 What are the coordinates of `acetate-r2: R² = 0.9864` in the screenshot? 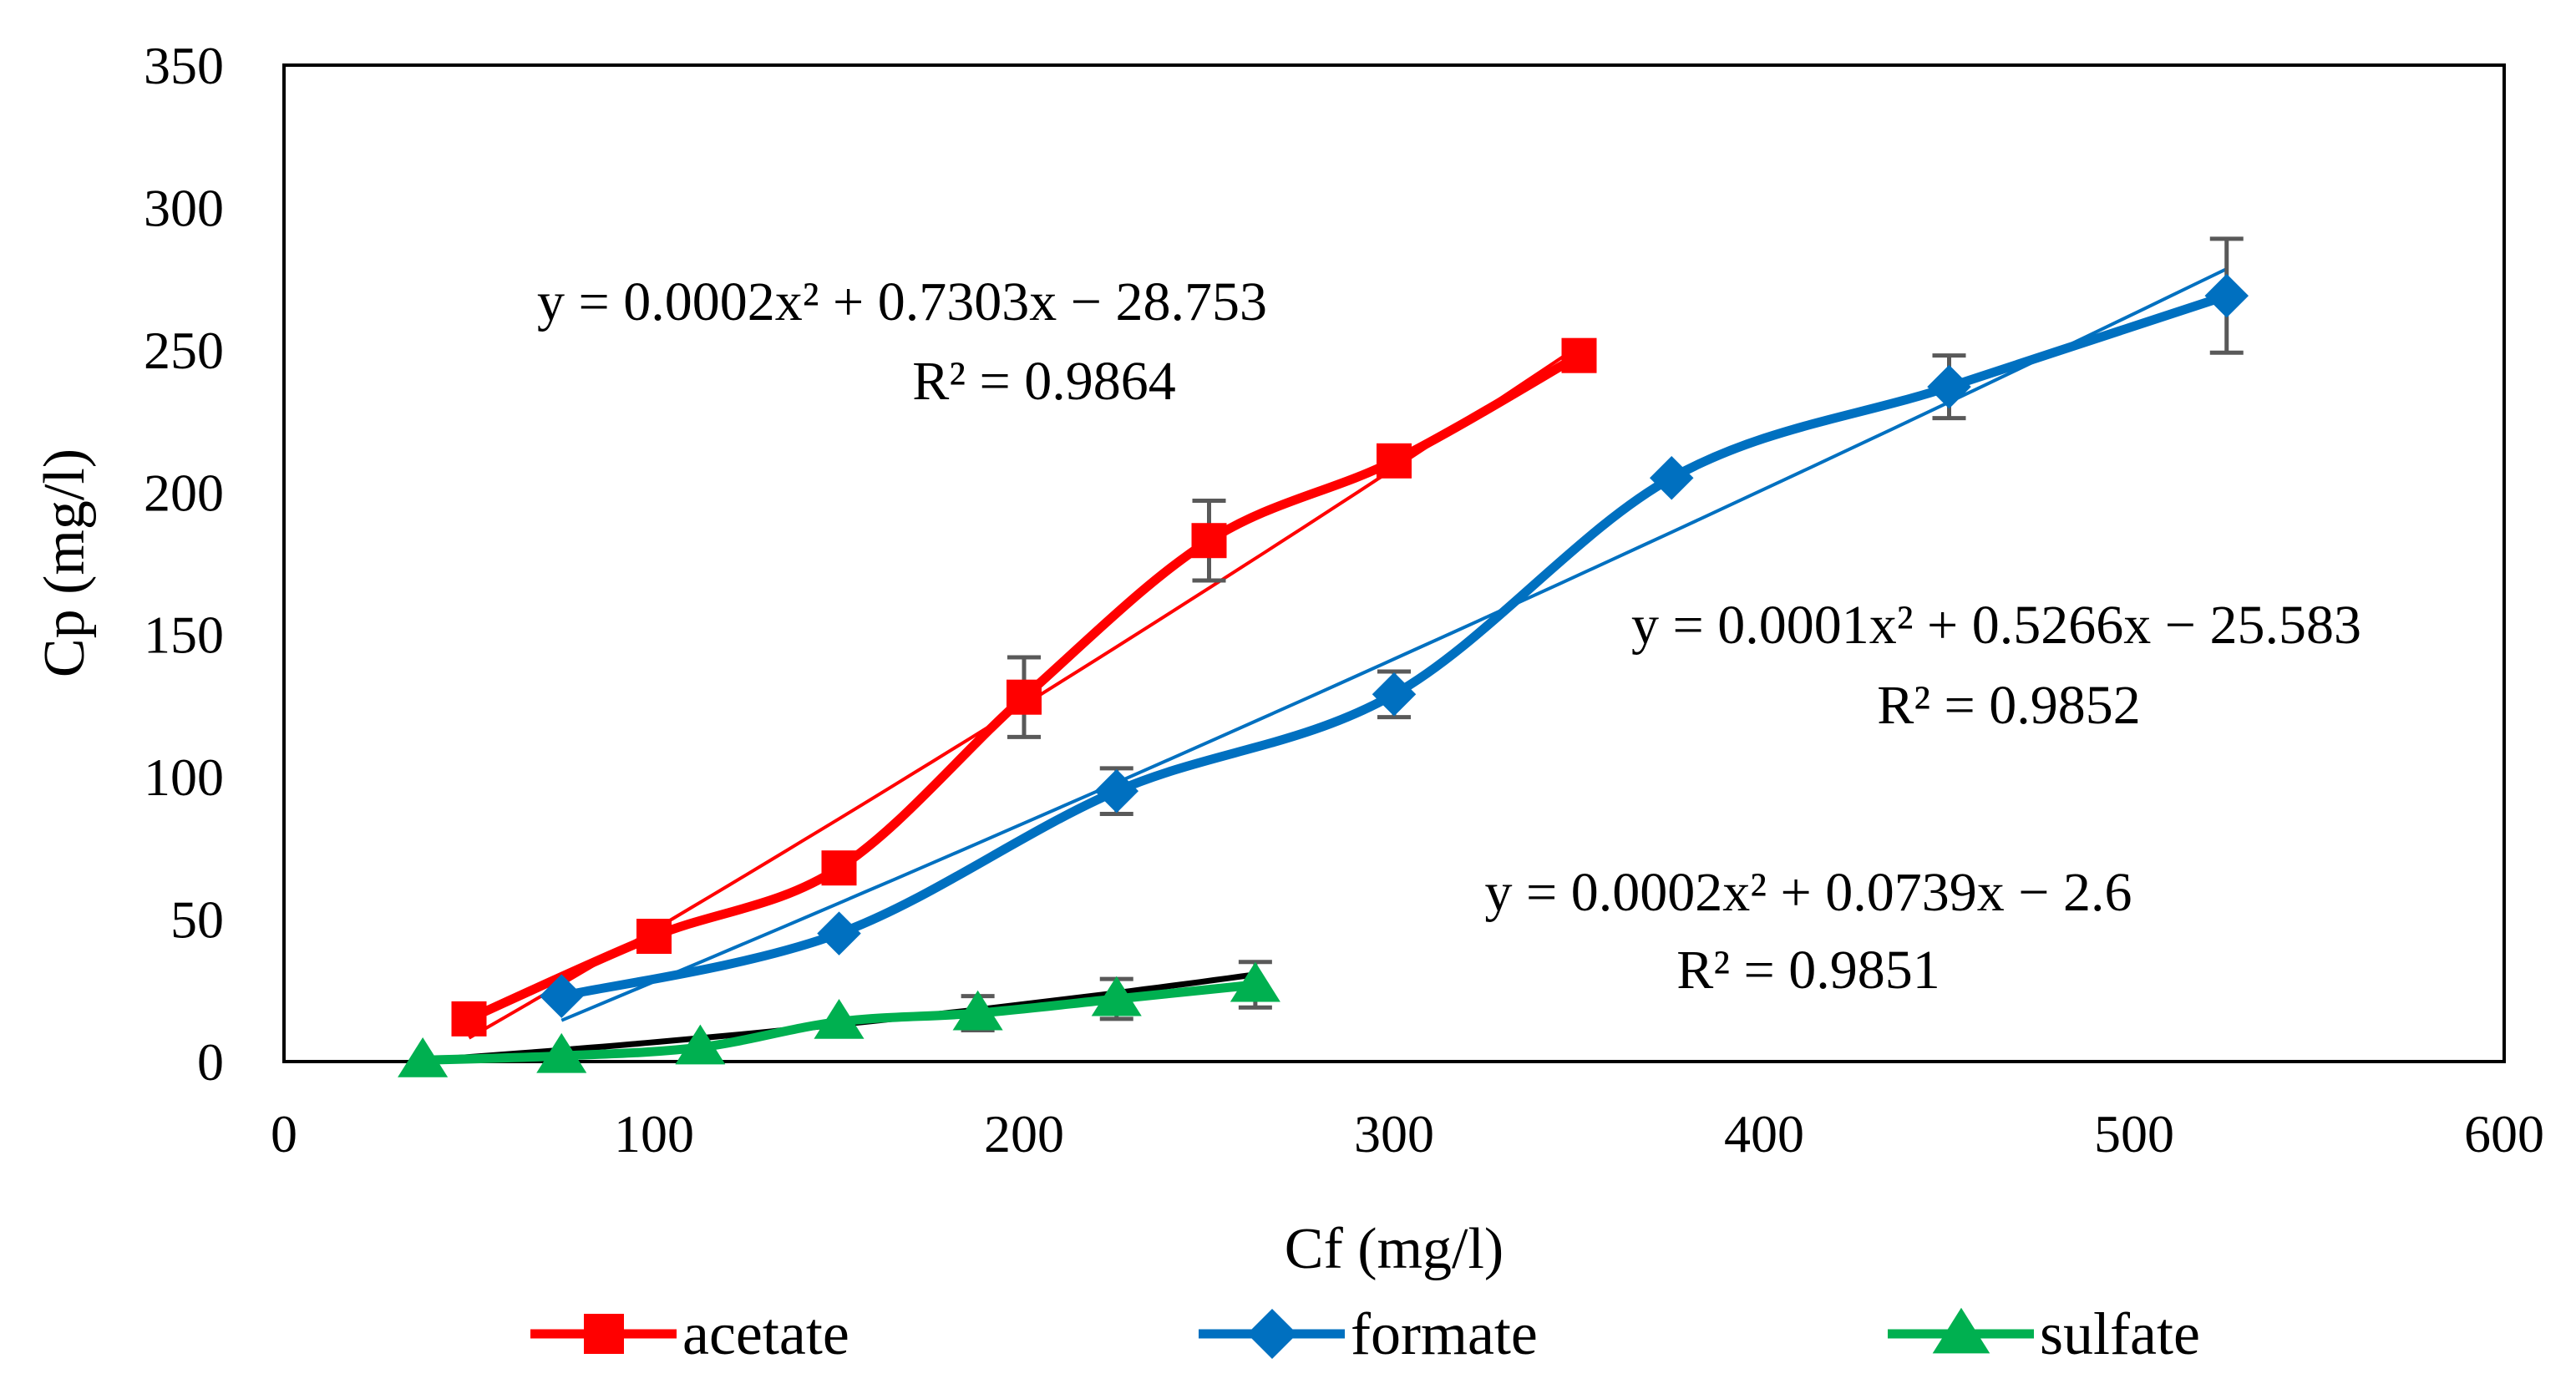 It's located at (1044, 381).